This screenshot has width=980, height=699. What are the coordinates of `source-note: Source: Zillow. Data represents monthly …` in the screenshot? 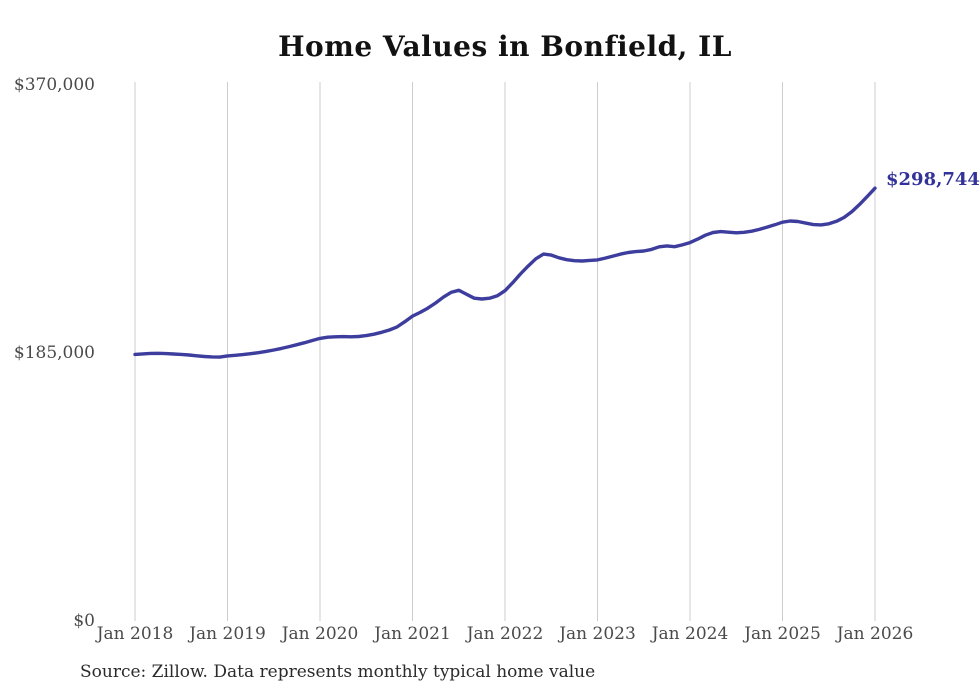 It's located at (338, 672).